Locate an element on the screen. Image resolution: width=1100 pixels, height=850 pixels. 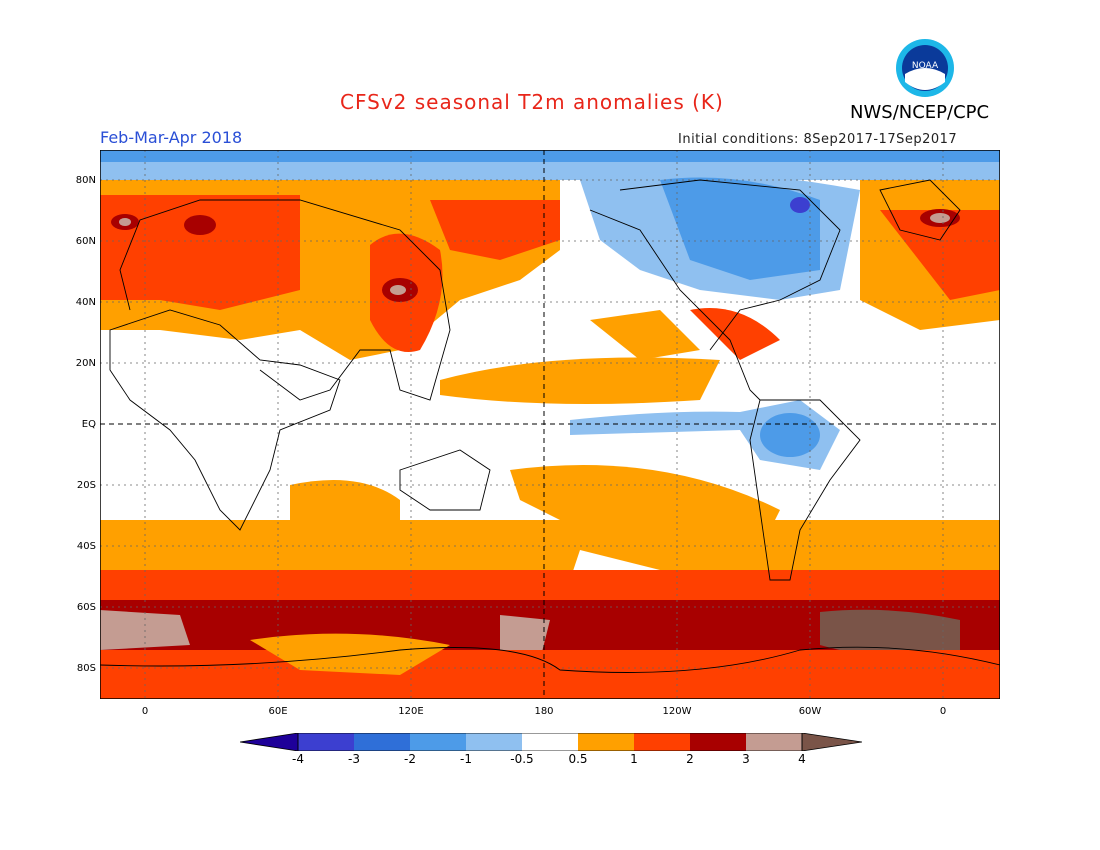
colorbar-arrow-left is located at coordinates (269, 742).